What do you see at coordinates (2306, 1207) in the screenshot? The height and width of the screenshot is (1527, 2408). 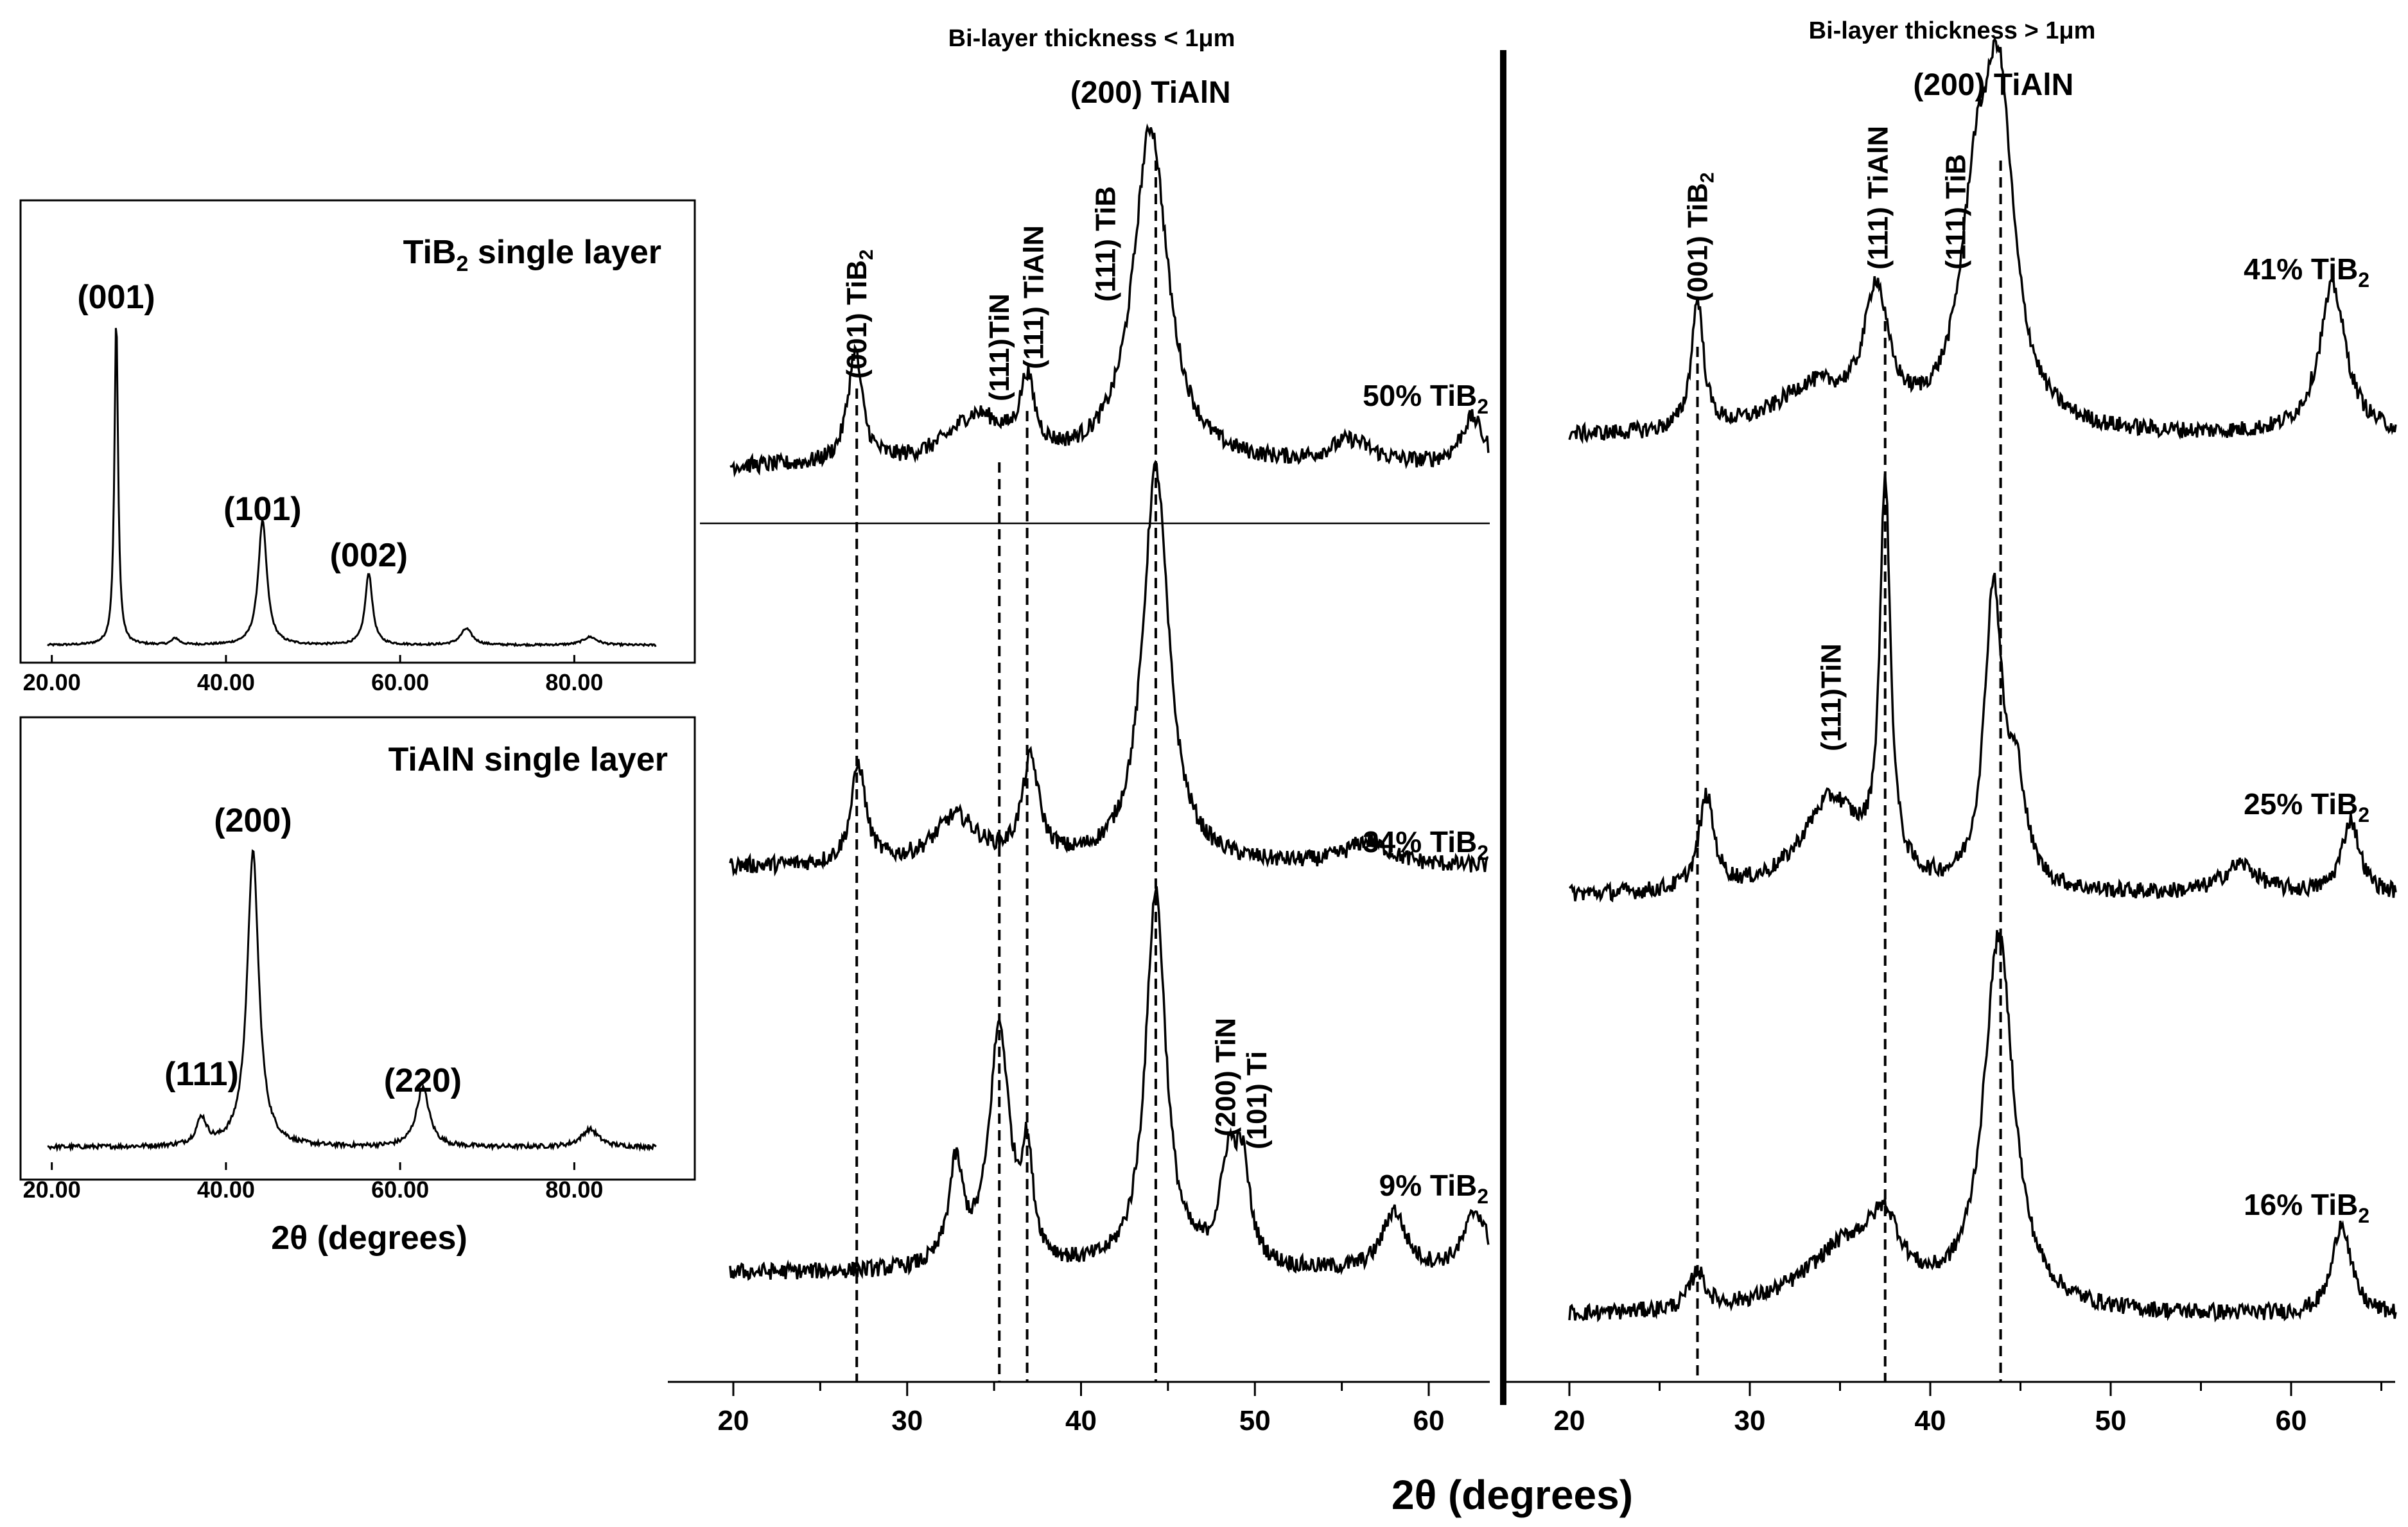 I see `panel-thick-series-16pct-label: 16% TiB2` at bounding box center [2306, 1207].